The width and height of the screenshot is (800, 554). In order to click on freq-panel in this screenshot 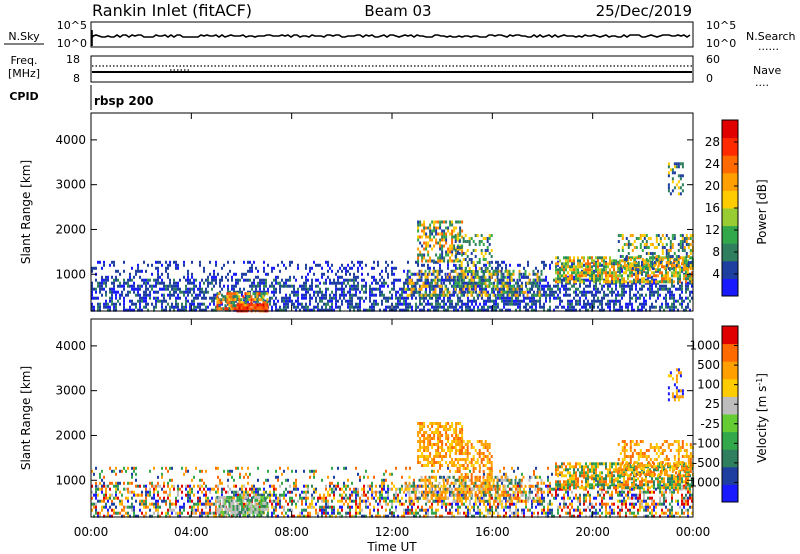, I will do `click(392, 69)`.